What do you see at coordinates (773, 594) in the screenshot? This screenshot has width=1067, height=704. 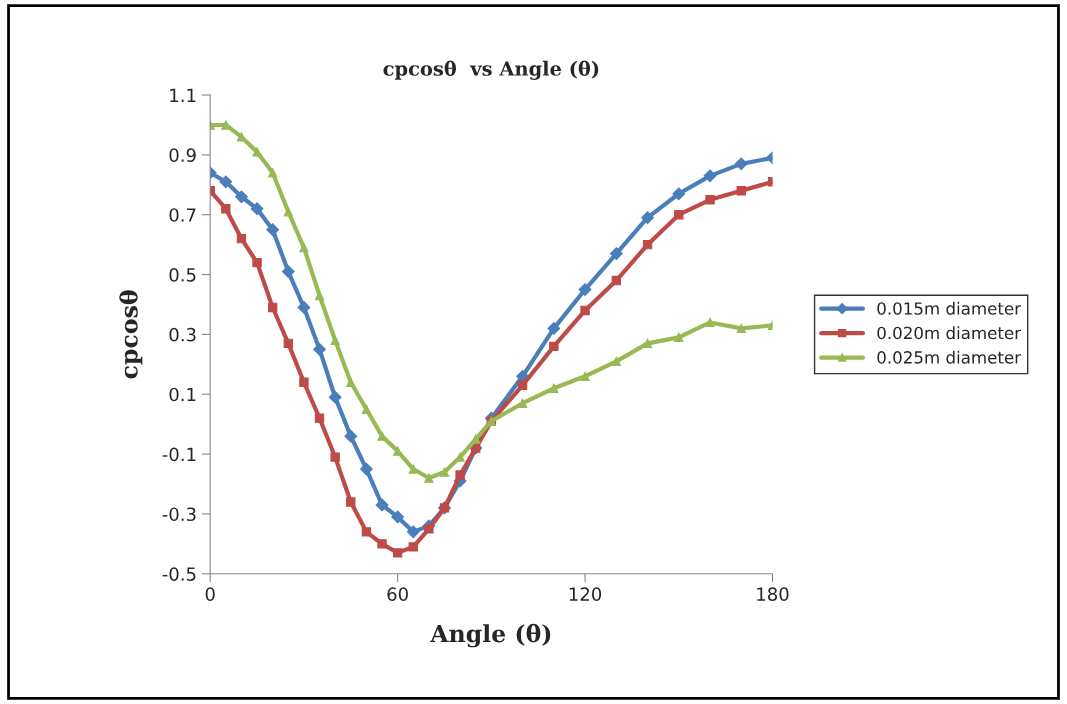 I see `x-tick-label: 180` at bounding box center [773, 594].